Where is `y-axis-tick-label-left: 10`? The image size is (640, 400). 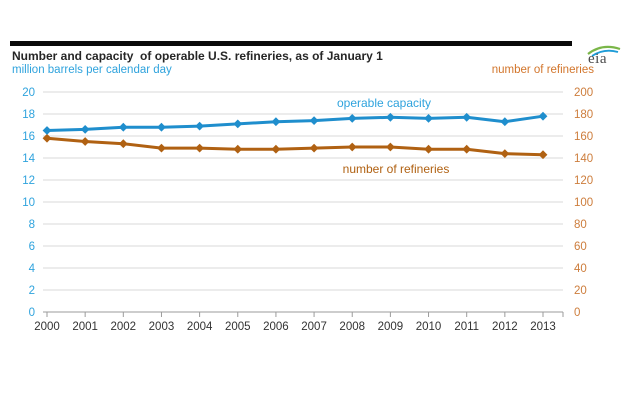 y-axis-tick-label-left: 10 is located at coordinates (28, 203).